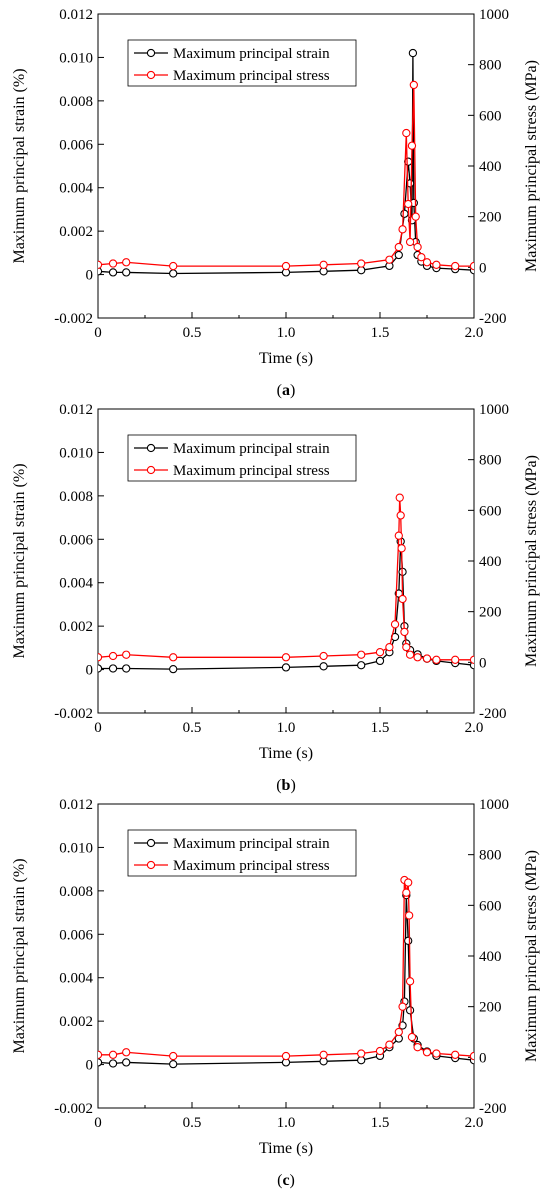  Describe the element at coordinates (251, 844) in the screenshot. I see `legend-strain-label: Maximum principal strain` at that location.